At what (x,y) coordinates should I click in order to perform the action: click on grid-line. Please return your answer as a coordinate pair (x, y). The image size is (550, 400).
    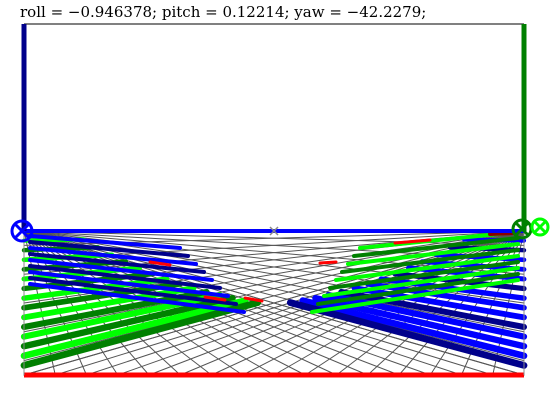
    Looking at the image, I should click on (461, 303).